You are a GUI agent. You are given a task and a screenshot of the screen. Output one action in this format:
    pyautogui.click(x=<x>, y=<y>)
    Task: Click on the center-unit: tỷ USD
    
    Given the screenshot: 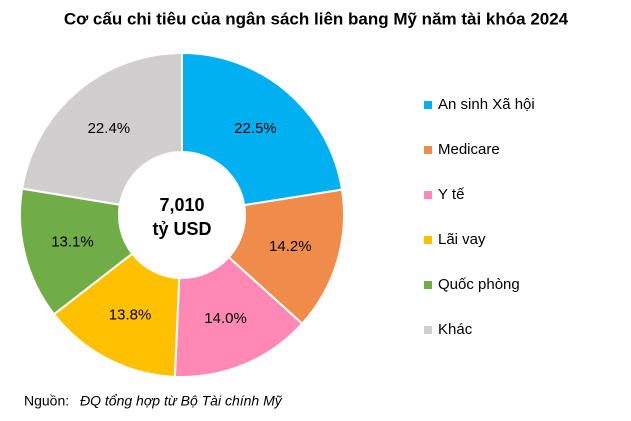 What is the action you would take?
    pyautogui.click(x=181, y=229)
    